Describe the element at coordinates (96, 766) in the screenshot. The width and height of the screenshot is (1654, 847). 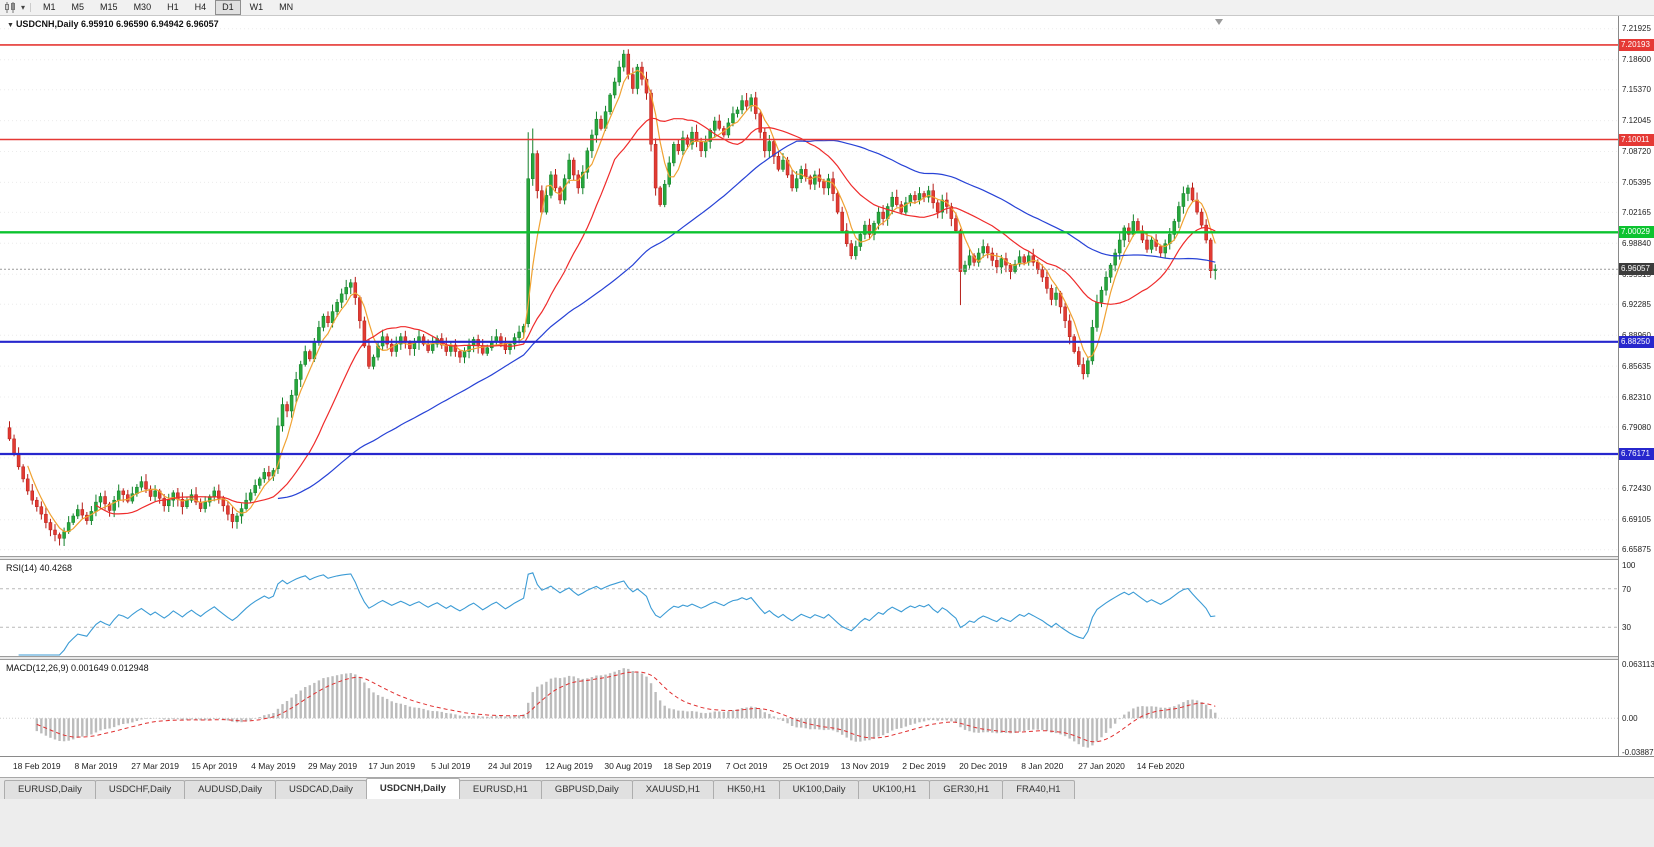
I see `date-axis-label: 8 Mar 2019` at that location.